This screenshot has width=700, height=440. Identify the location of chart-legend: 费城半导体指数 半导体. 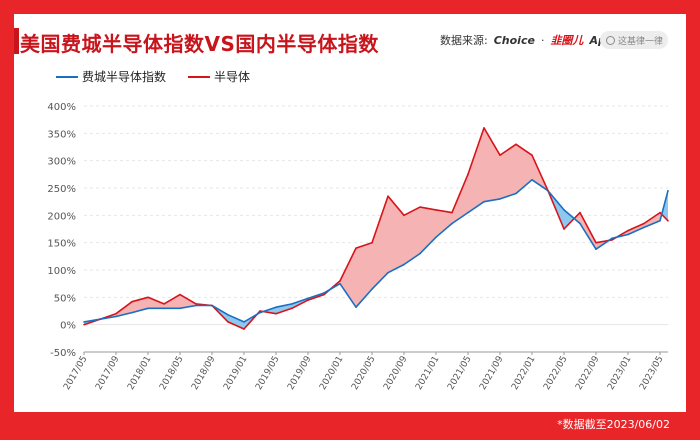
(153, 76).